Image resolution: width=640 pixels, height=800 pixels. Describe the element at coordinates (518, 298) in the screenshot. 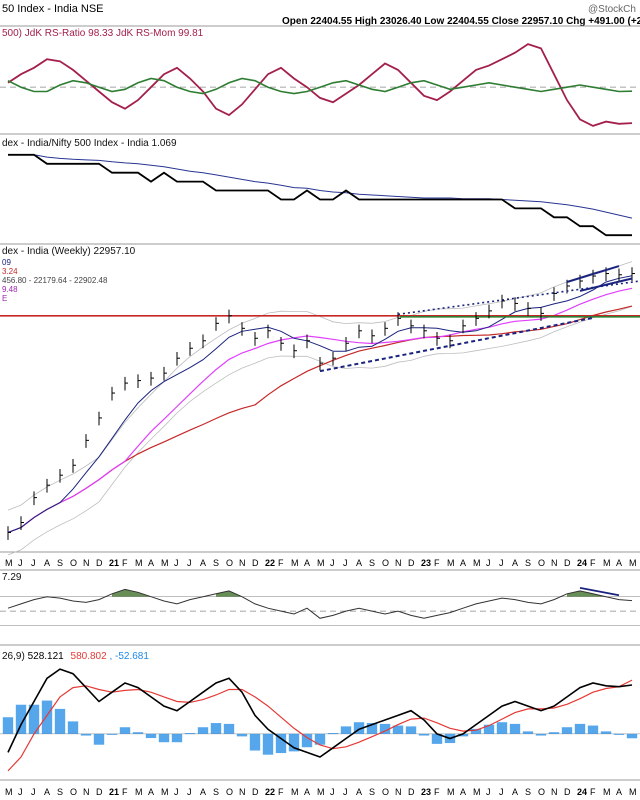

I see `dotted-upper-trendline` at that location.